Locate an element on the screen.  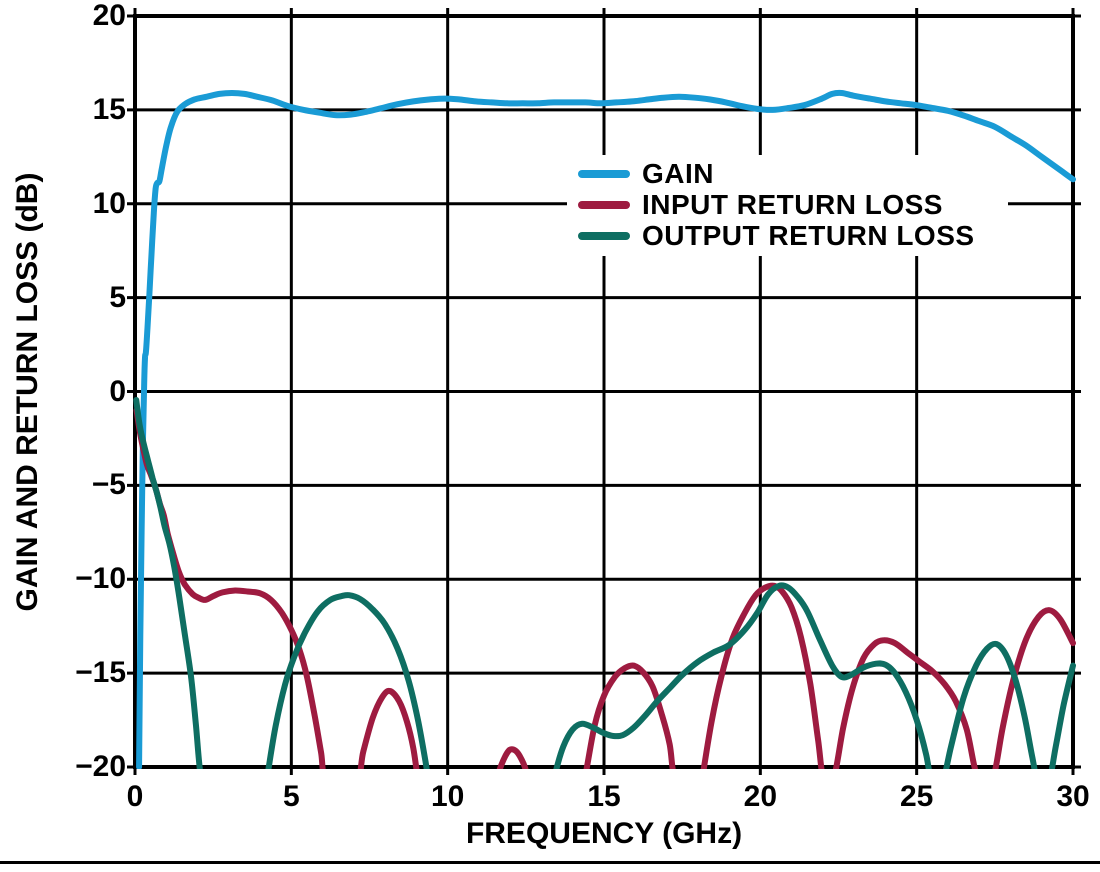
y-tick-label: 20 is located at coordinates (109, 16).